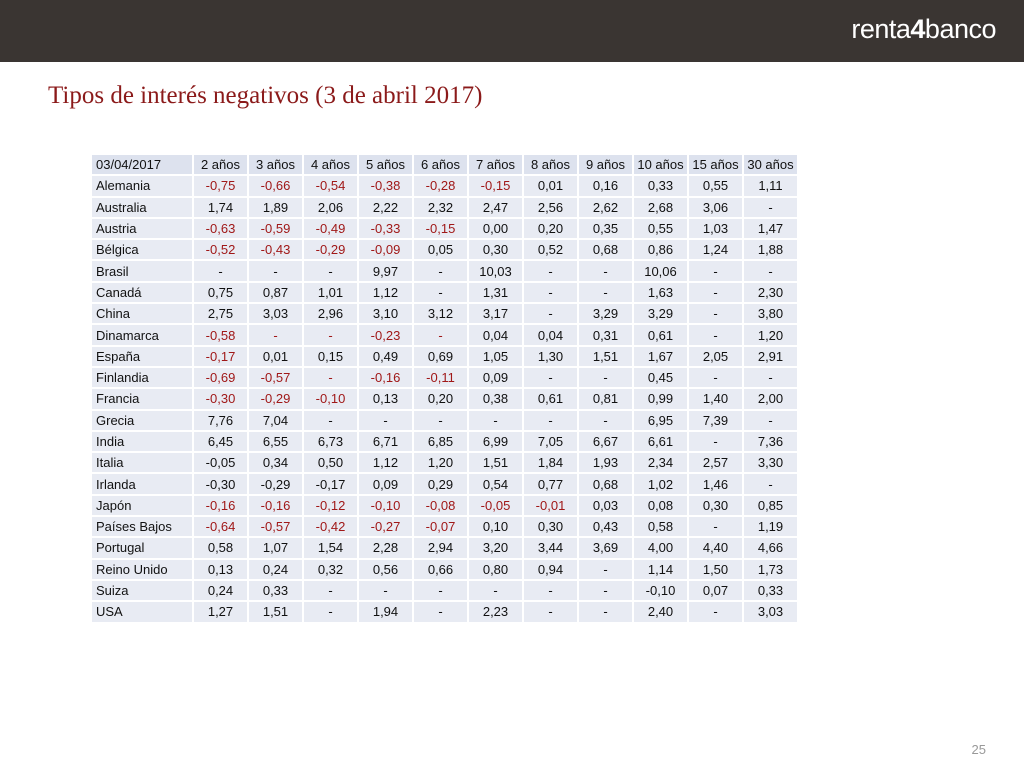  What do you see at coordinates (275, 228) in the screenshot?
I see `rate-cell: -0,59` at bounding box center [275, 228].